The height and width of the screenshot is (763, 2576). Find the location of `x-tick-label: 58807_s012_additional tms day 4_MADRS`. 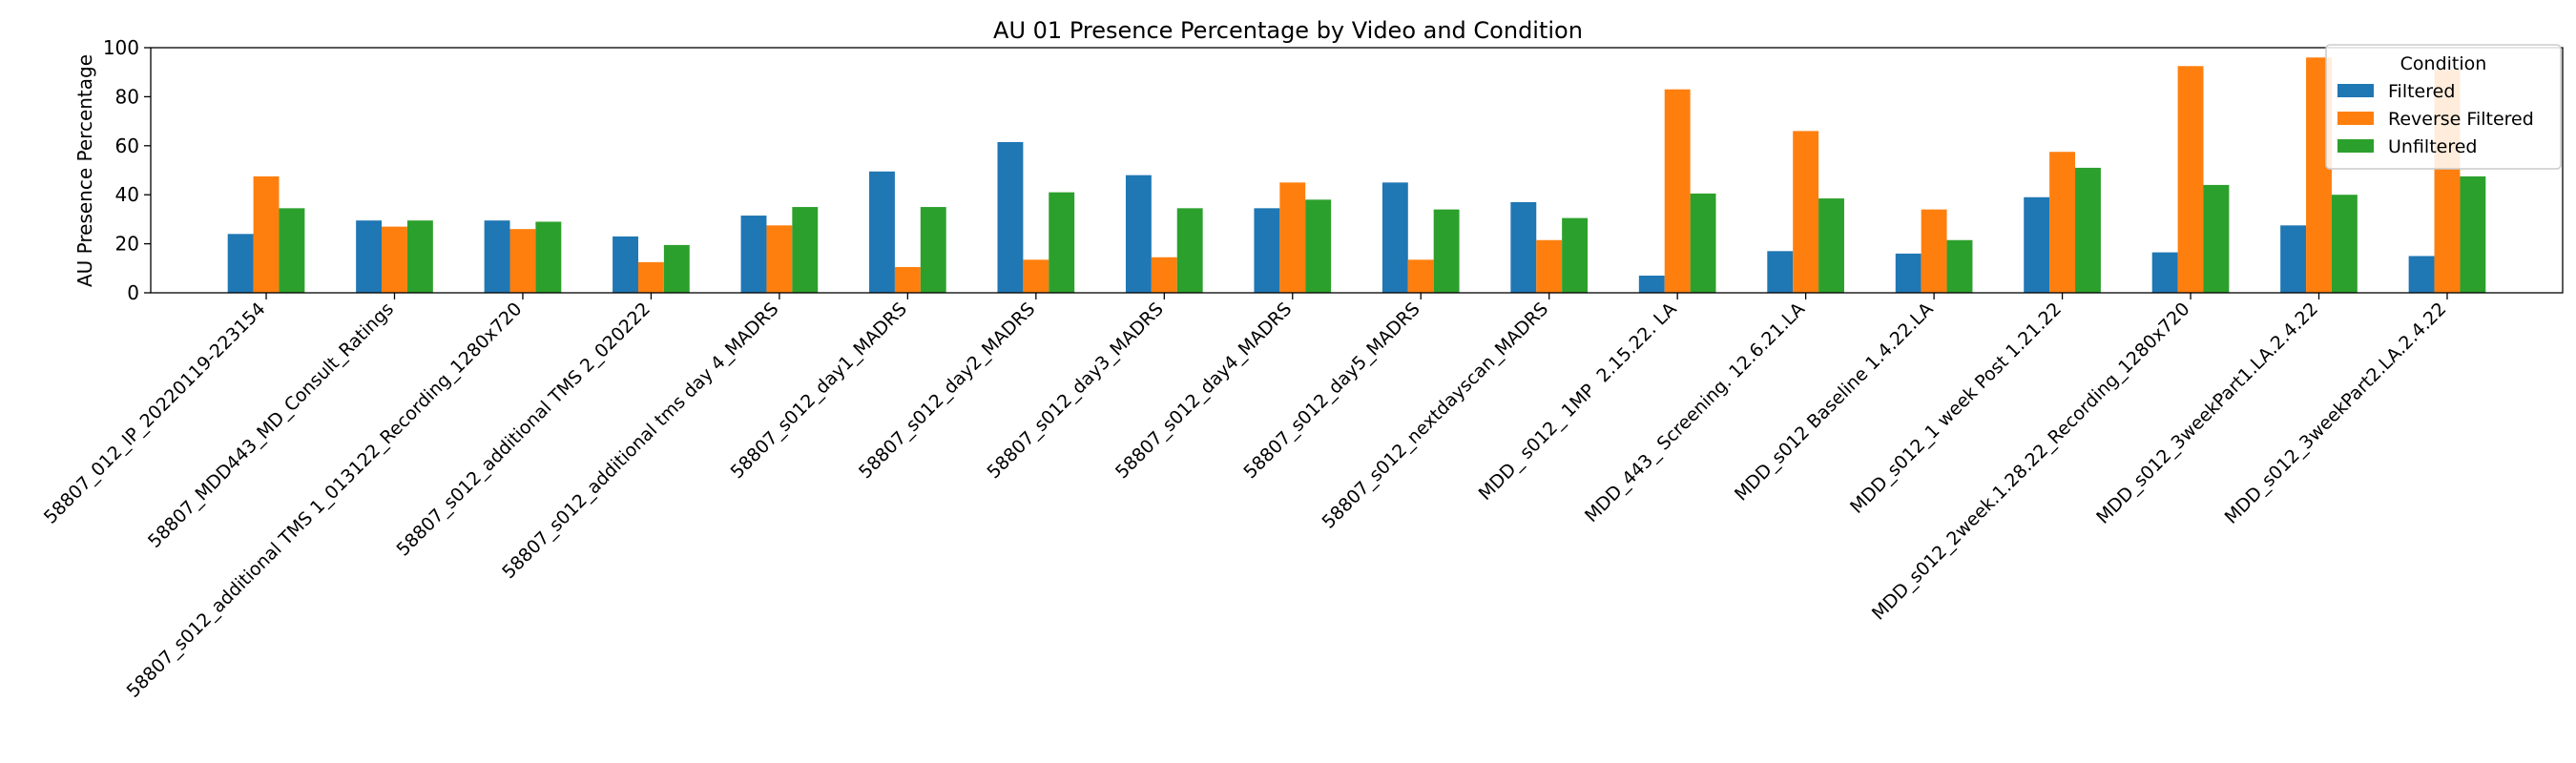

x-tick-label: 58807_s012_additional tms day 4_MADRS is located at coordinates (640, 441).